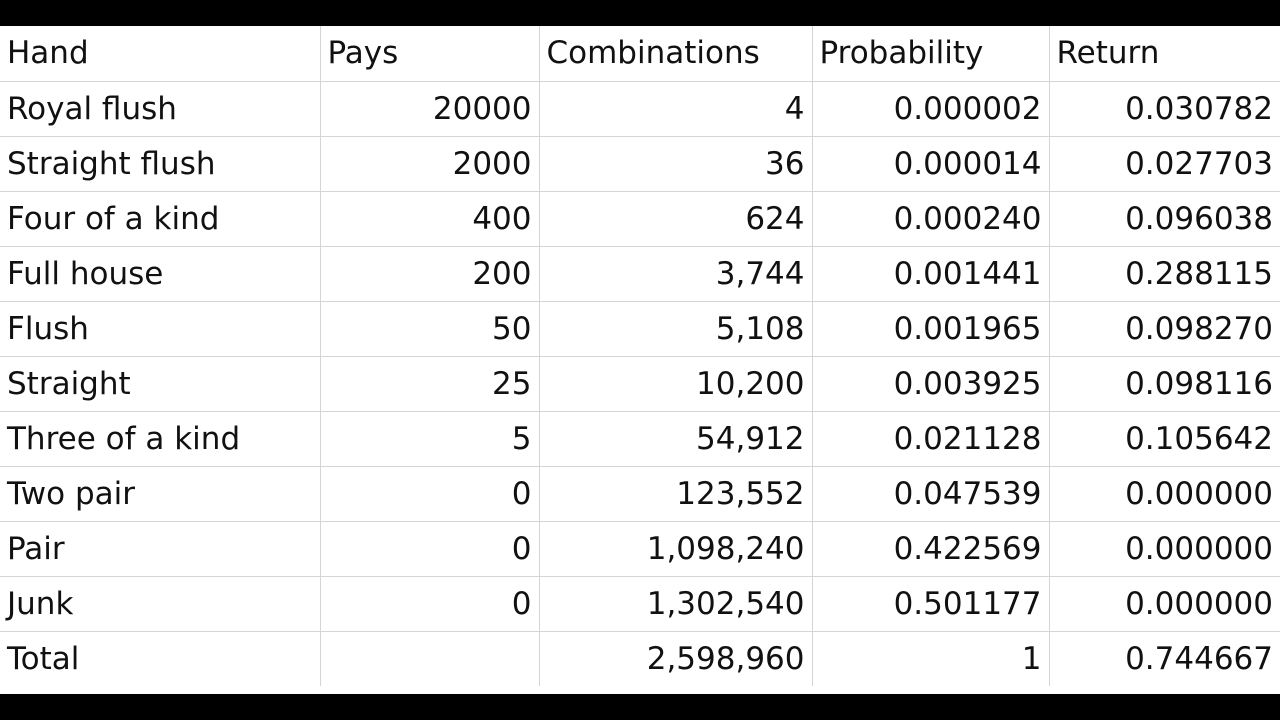 The image size is (1280, 720). I want to click on cell-return: 0.744667, so click(1199, 658).